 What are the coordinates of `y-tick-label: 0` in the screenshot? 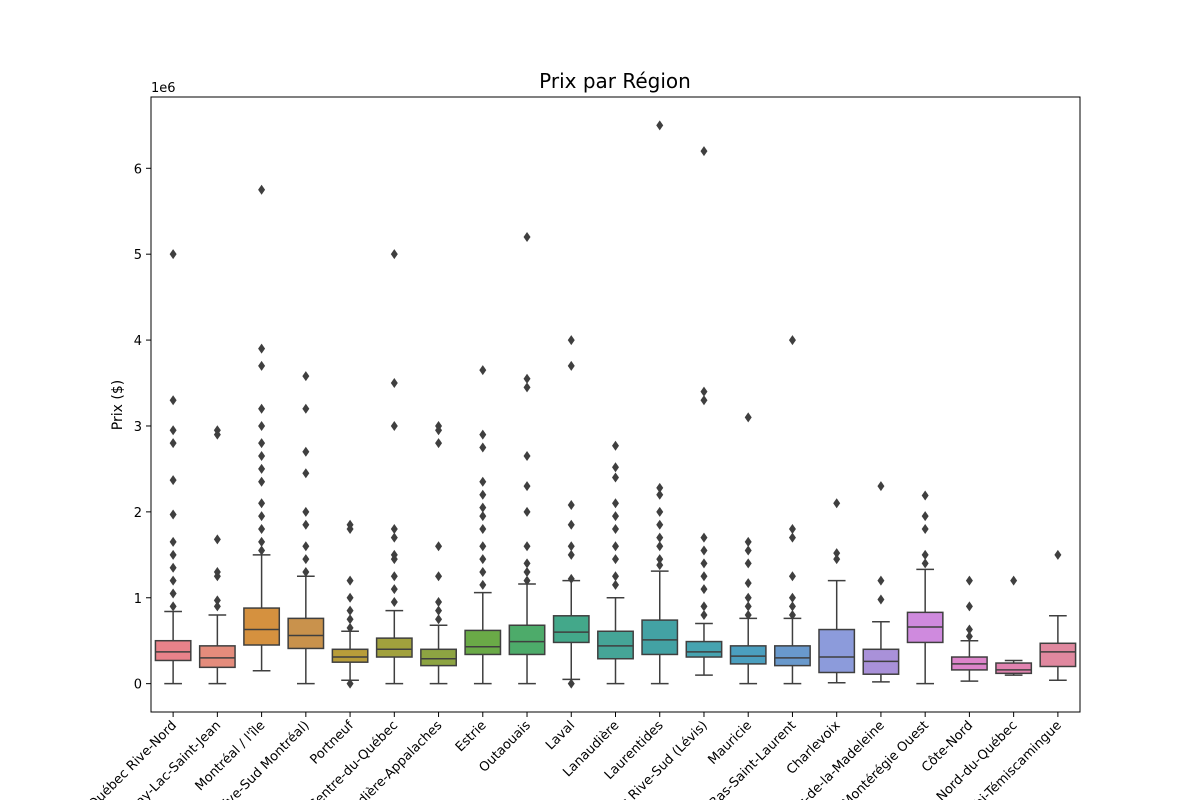 It's located at (138, 685).